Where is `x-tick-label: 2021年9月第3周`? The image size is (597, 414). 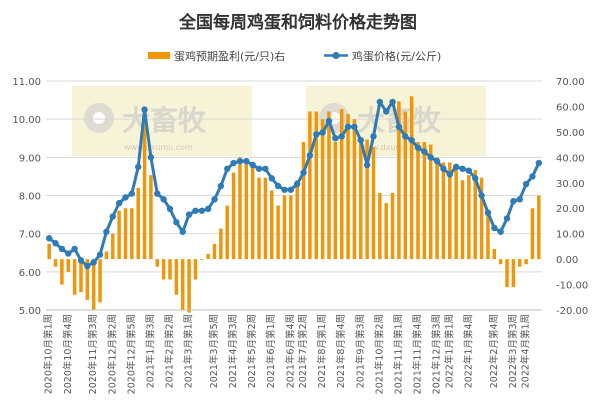 x-tick-label: 2021年9月第3周 is located at coordinates (360, 351).